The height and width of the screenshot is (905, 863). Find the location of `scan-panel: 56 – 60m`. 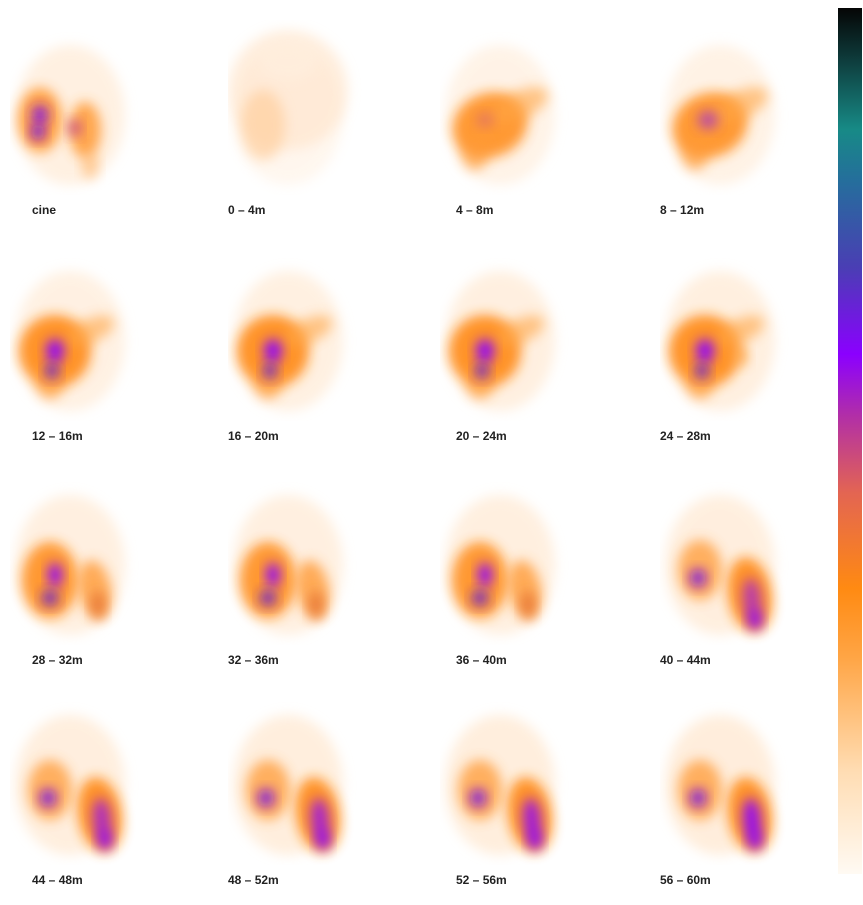

scan-panel: 56 – 60m is located at coordinates (761, 797).